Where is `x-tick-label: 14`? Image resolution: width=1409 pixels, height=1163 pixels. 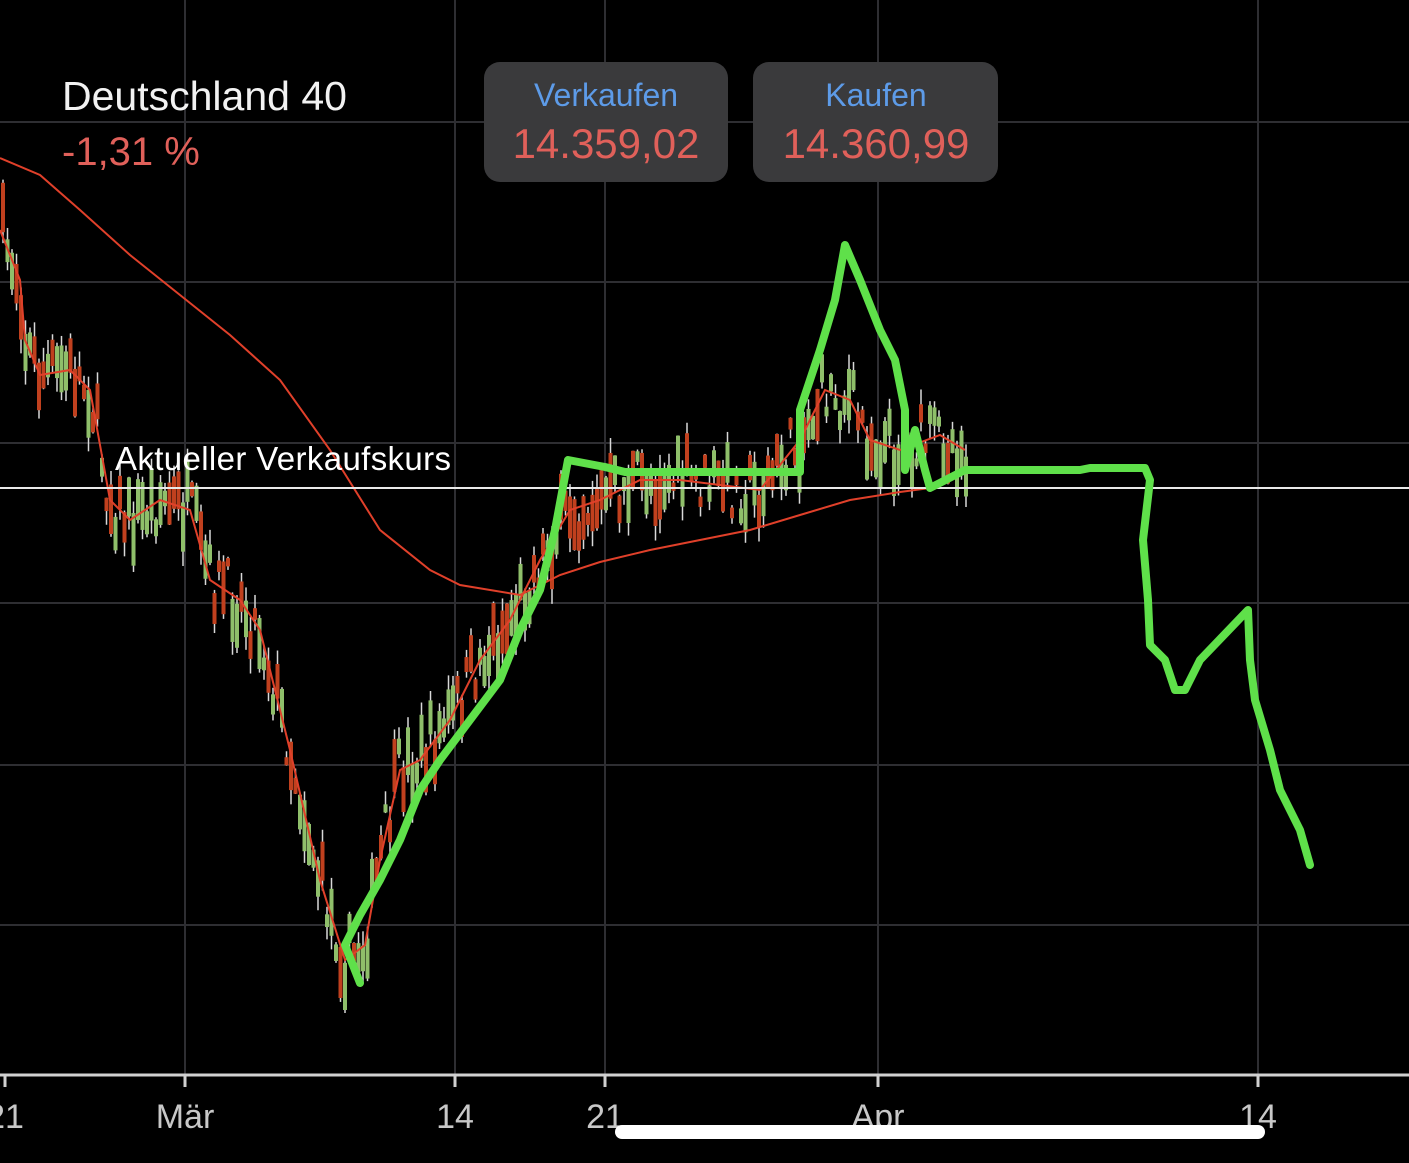
x-tick-label: 14 is located at coordinates (455, 1117).